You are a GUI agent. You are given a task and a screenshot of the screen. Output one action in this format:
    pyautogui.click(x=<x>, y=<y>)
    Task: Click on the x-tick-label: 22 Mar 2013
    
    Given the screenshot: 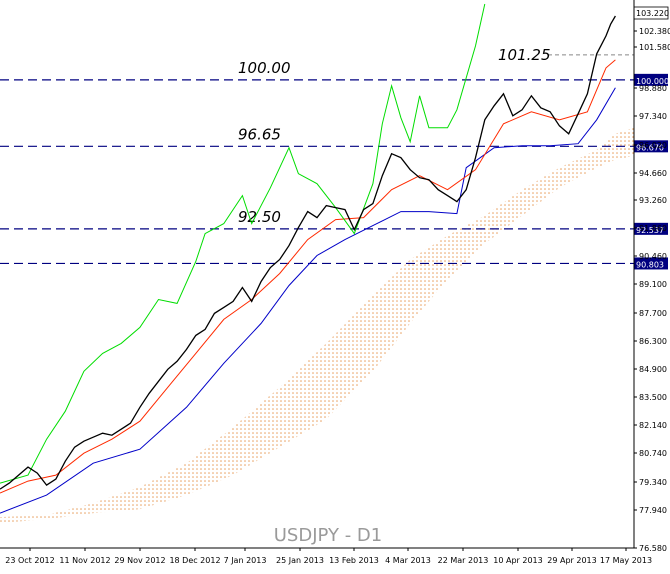 What is the action you would take?
    pyautogui.click(x=463, y=560)
    